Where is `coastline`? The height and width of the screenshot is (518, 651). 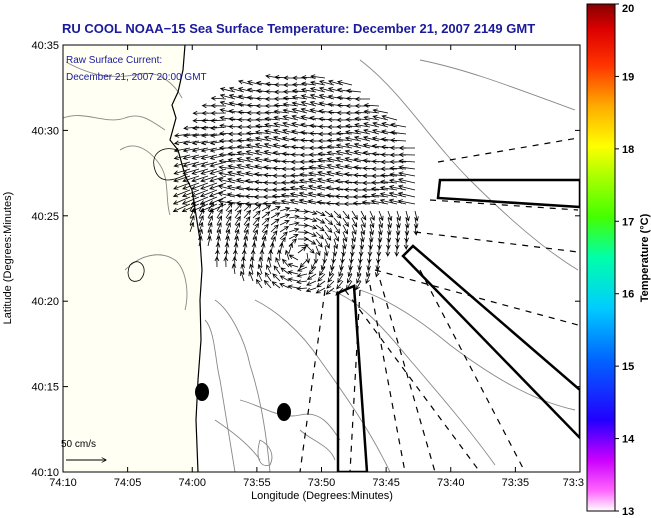 coastline is located at coordinates (186, 258).